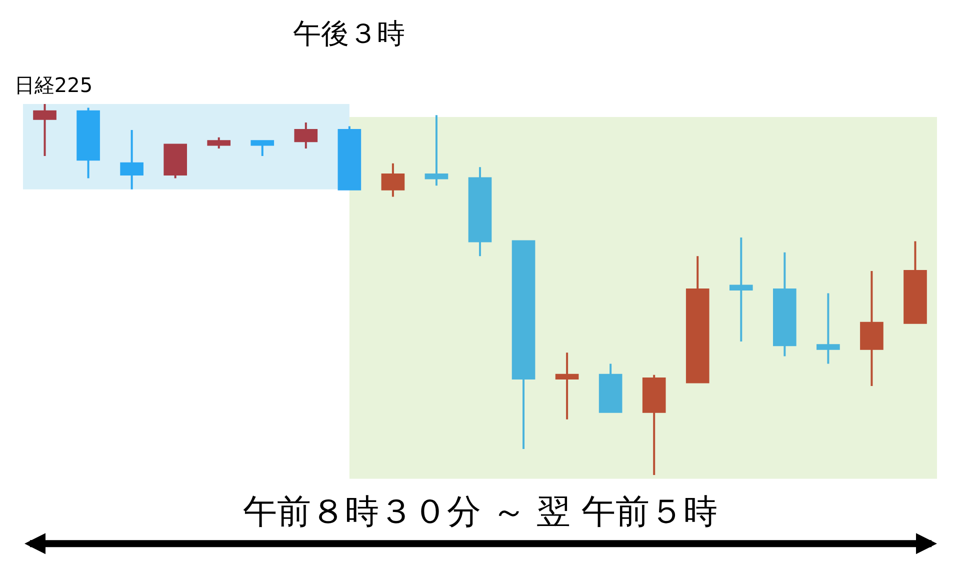 This screenshot has width=960, height=567. What do you see at coordinates (480, 512) in the screenshot?
I see `text: 午前８時３０分 ～ 翌 午前５時` at bounding box center [480, 512].